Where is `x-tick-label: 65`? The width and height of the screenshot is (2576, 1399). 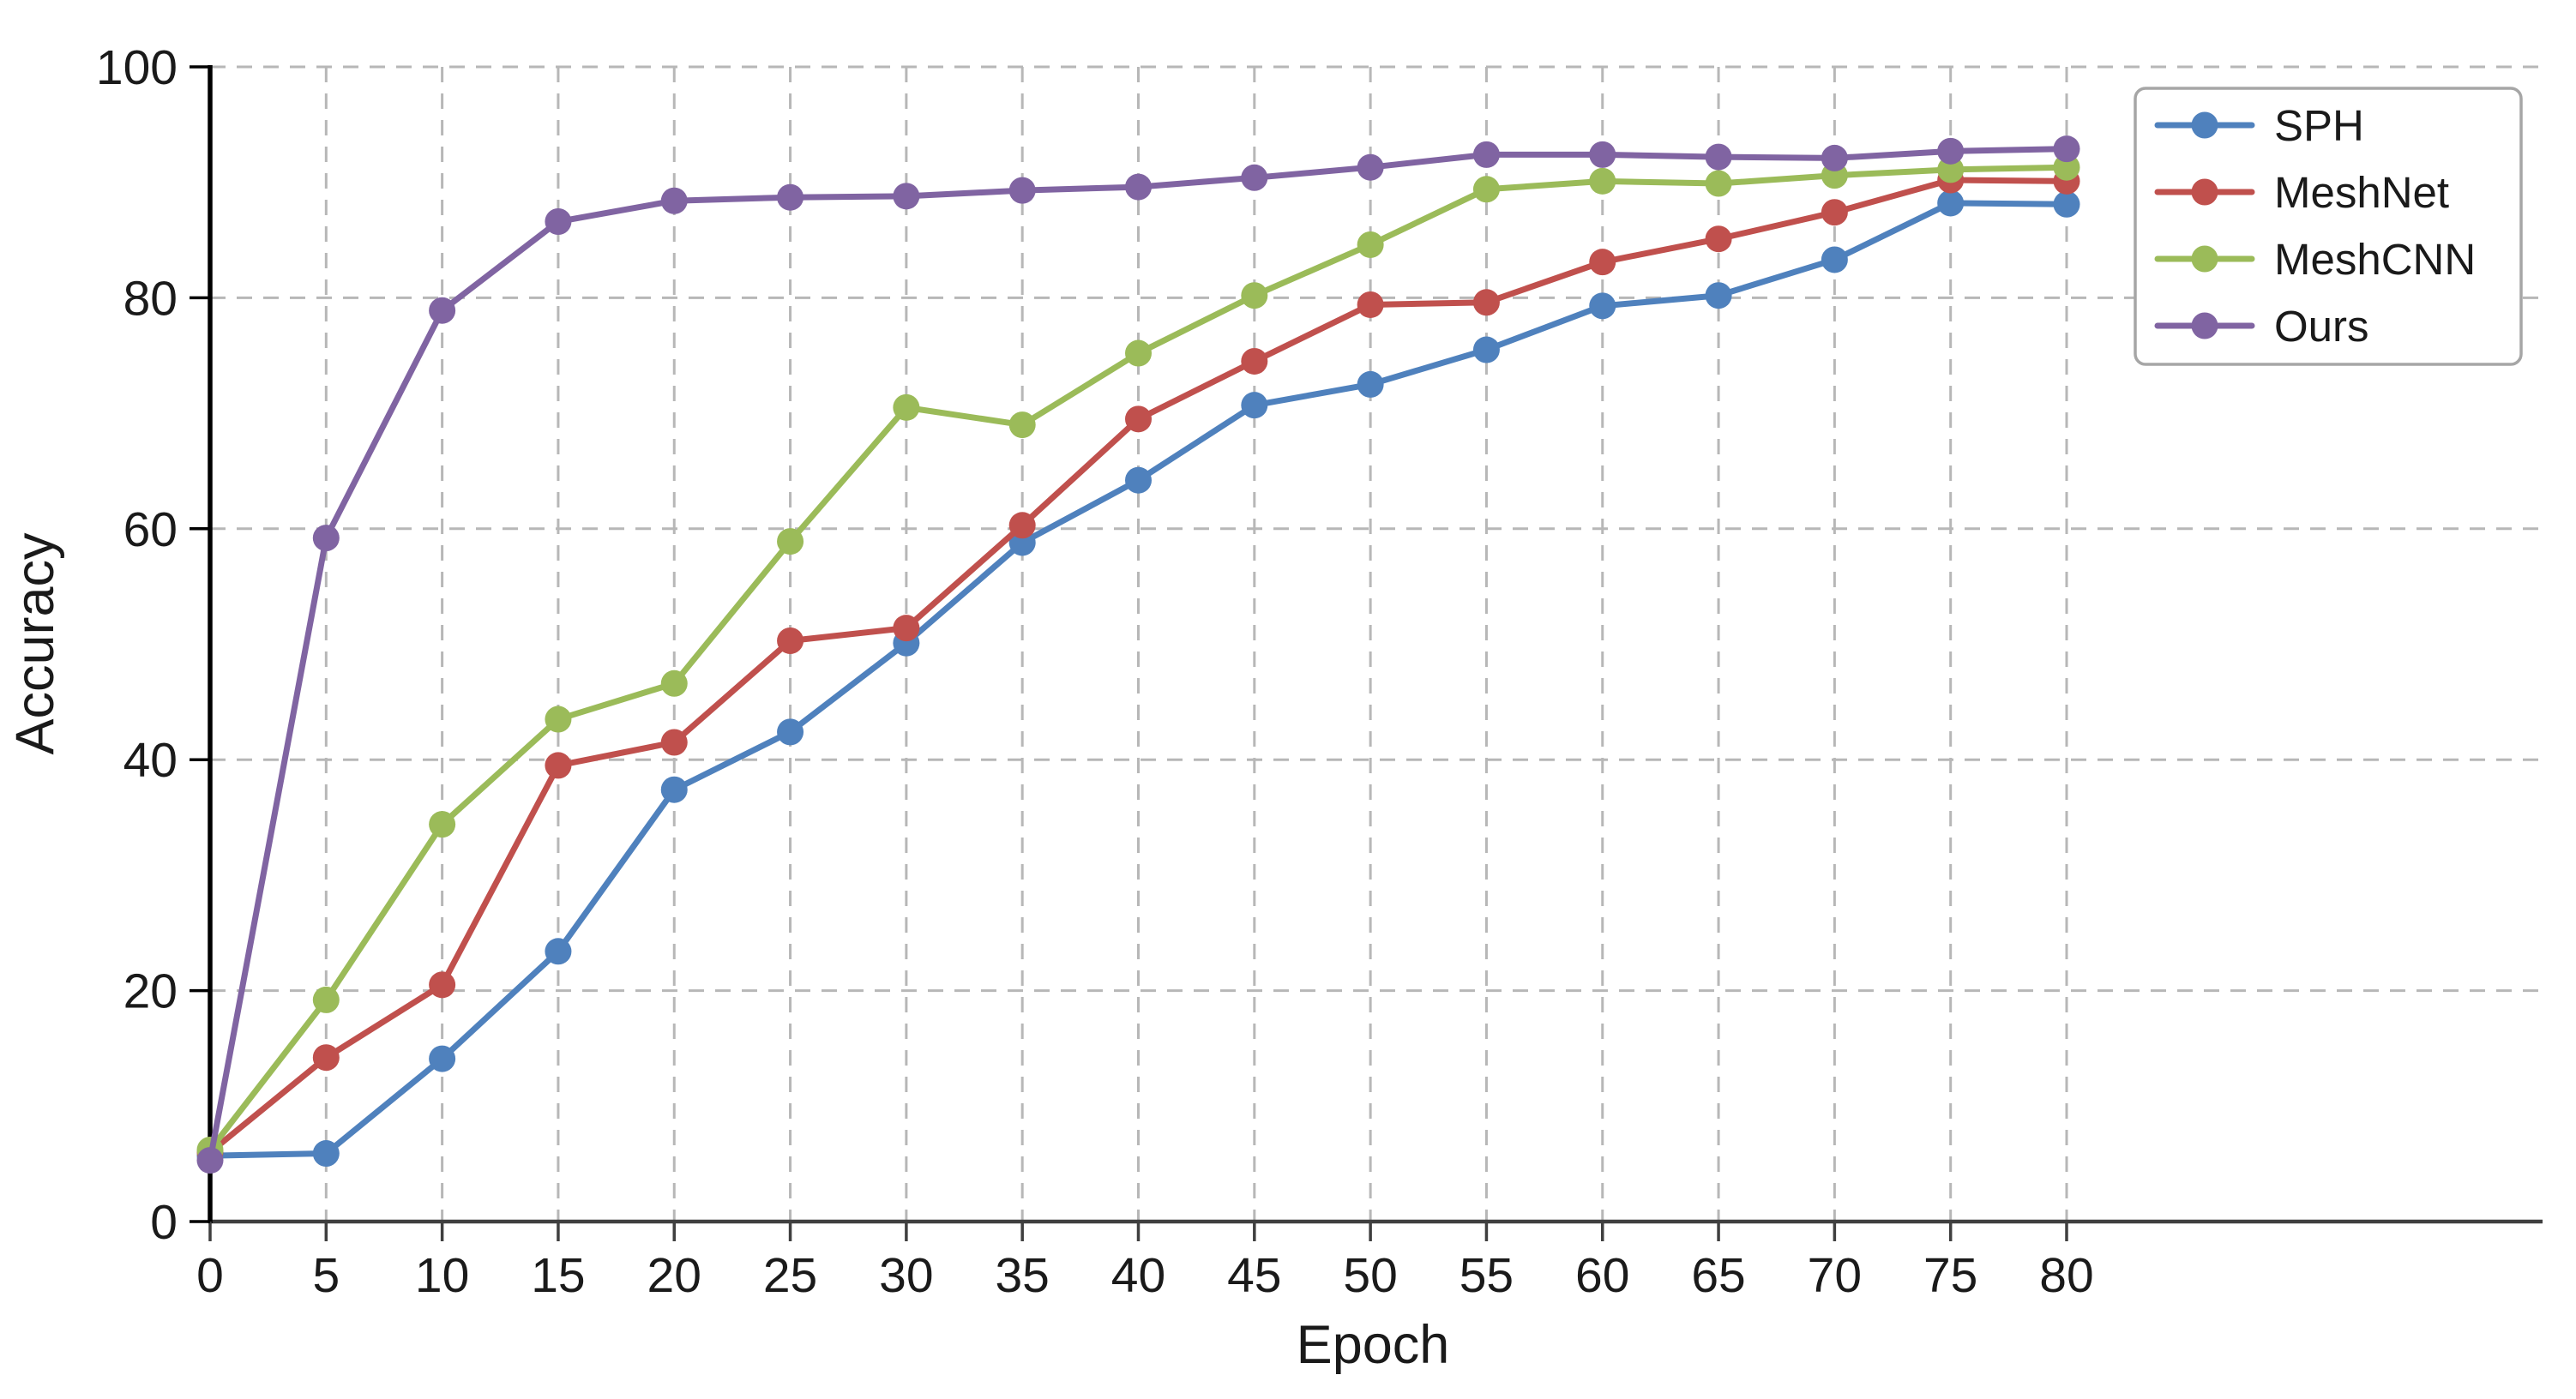 x-tick-label: 65 is located at coordinates (1718, 1275).